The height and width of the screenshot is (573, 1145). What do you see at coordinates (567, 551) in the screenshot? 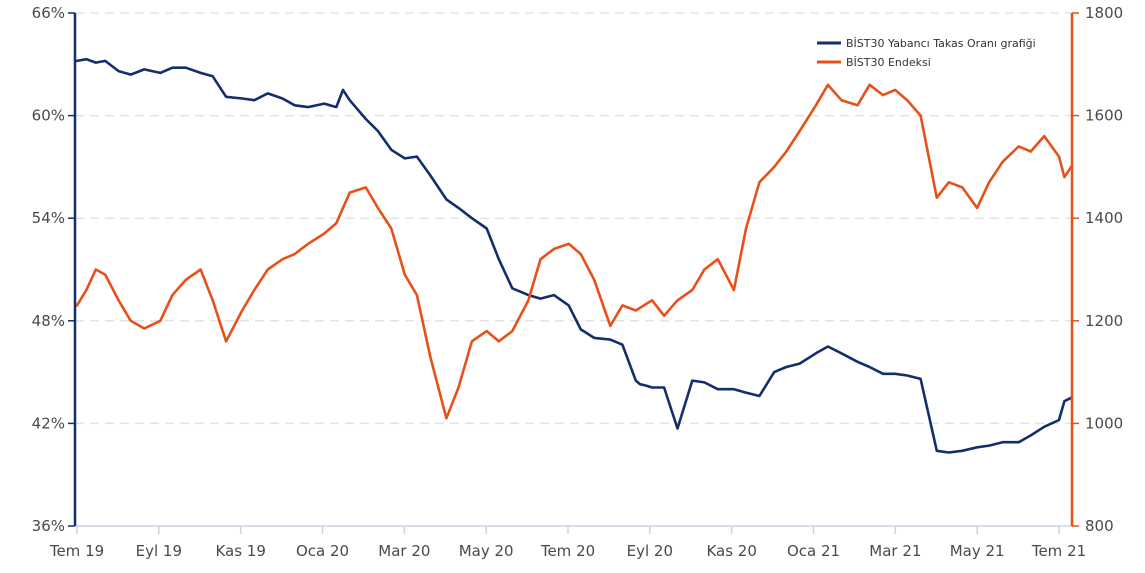
I see `x-axis-tick-label: Tem 20` at bounding box center [567, 551].